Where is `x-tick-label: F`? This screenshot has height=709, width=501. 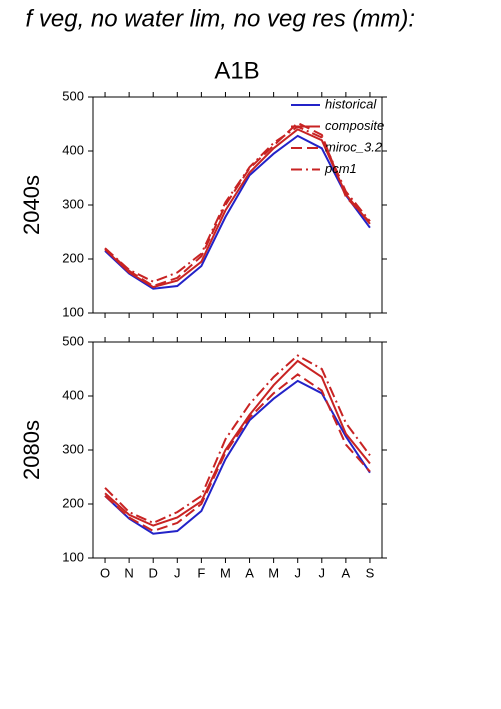
x-tick-label: F is located at coordinates (201, 572).